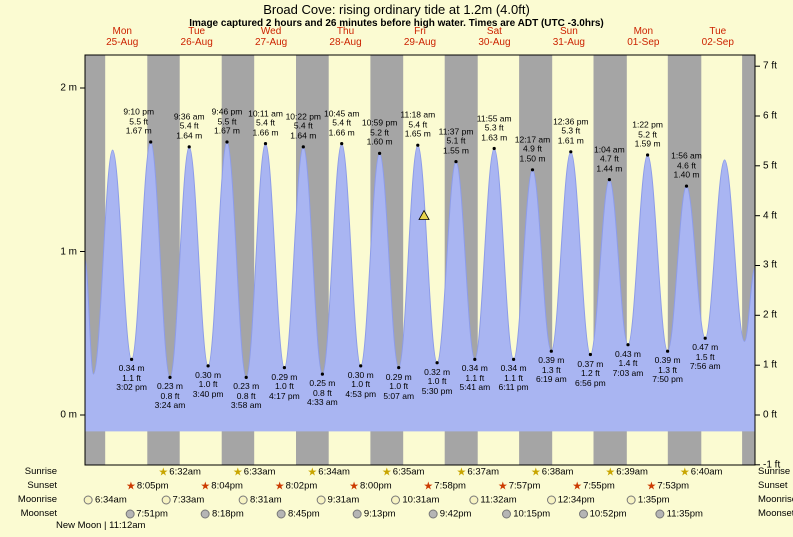  I want to click on tide-label-line: 6:56 pm, so click(590, 382).